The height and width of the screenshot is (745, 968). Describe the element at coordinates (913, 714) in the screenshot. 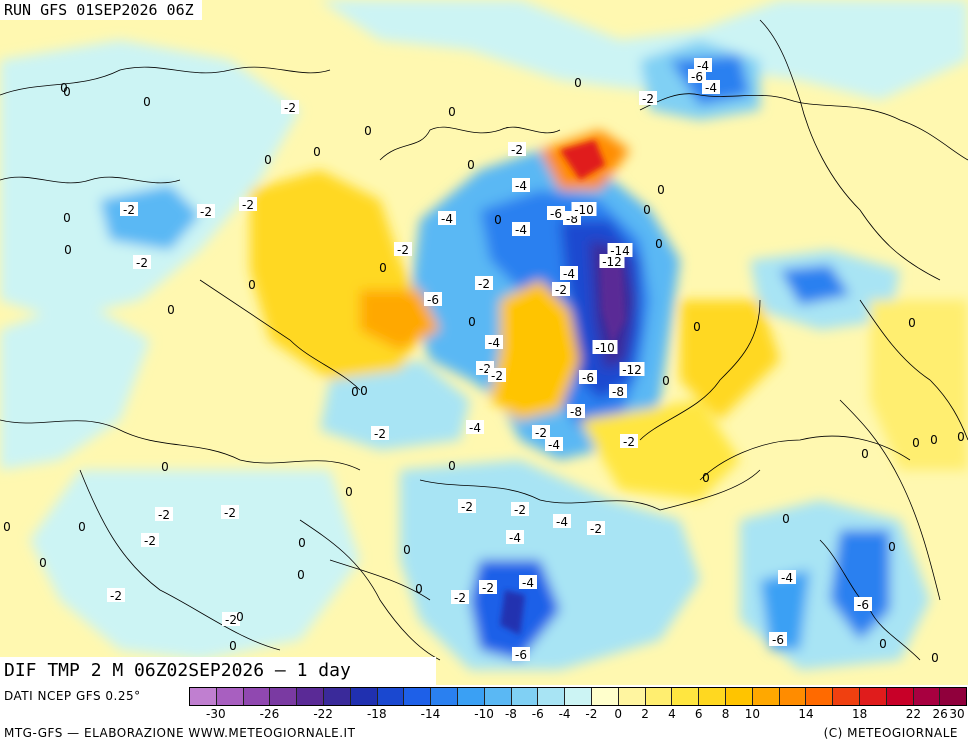

I see `legend-tick-label: 22` at that location.